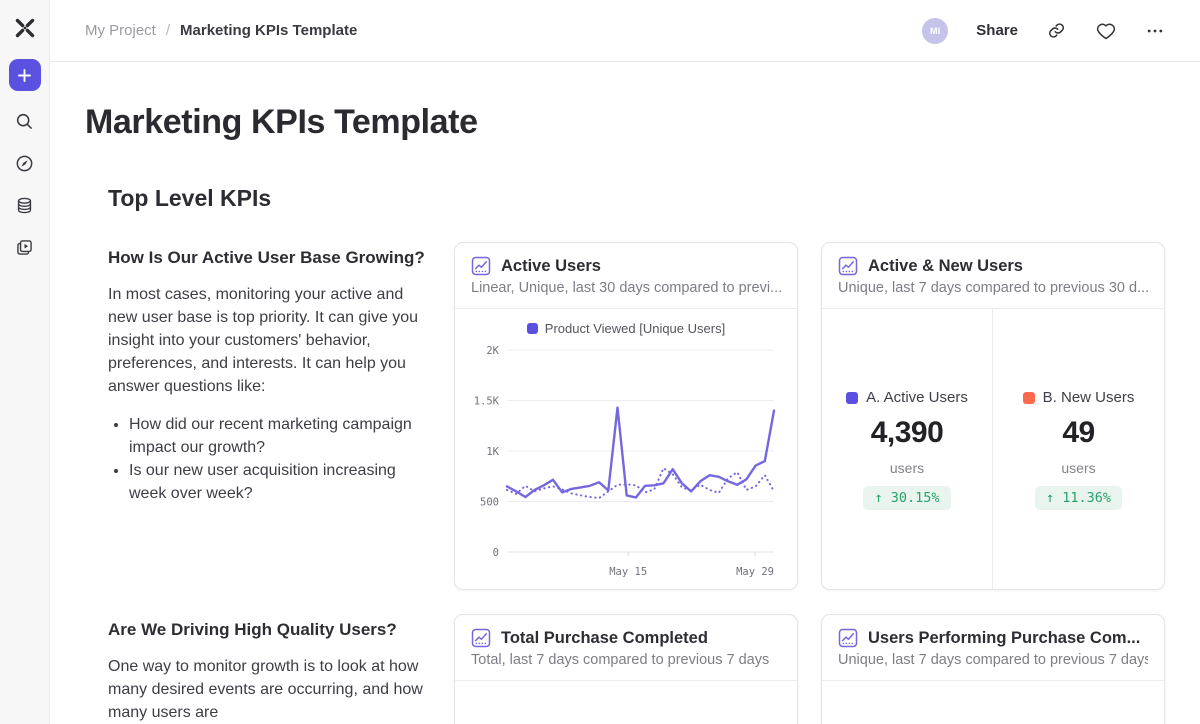  Describe the element at coordinates (25, 28) in the screenshot. I see `mixpanel-logo-icon` at that location.